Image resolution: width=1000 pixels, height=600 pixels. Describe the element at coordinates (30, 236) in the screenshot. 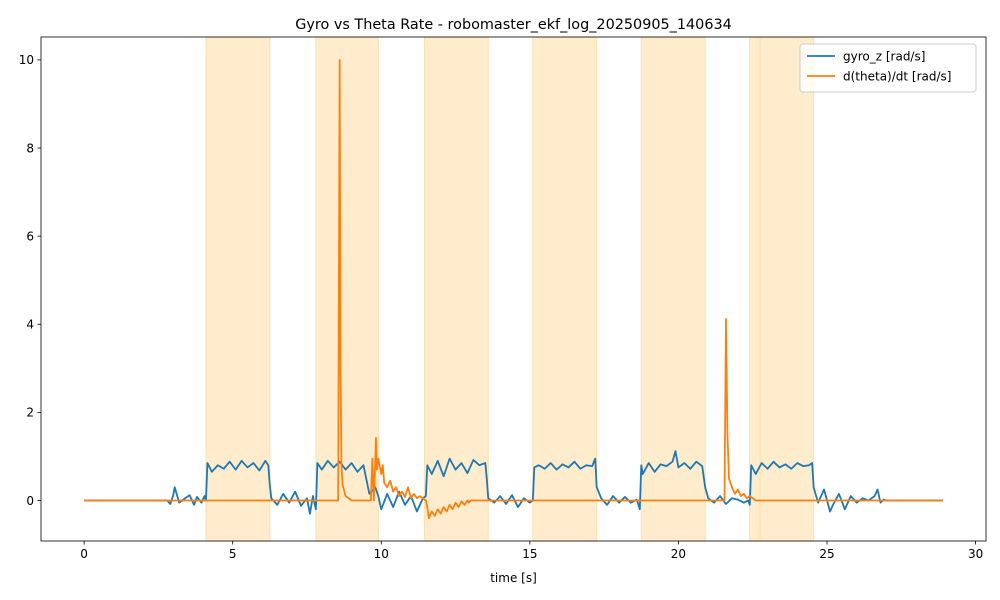

I see `y-tick-label: 6` at that location.